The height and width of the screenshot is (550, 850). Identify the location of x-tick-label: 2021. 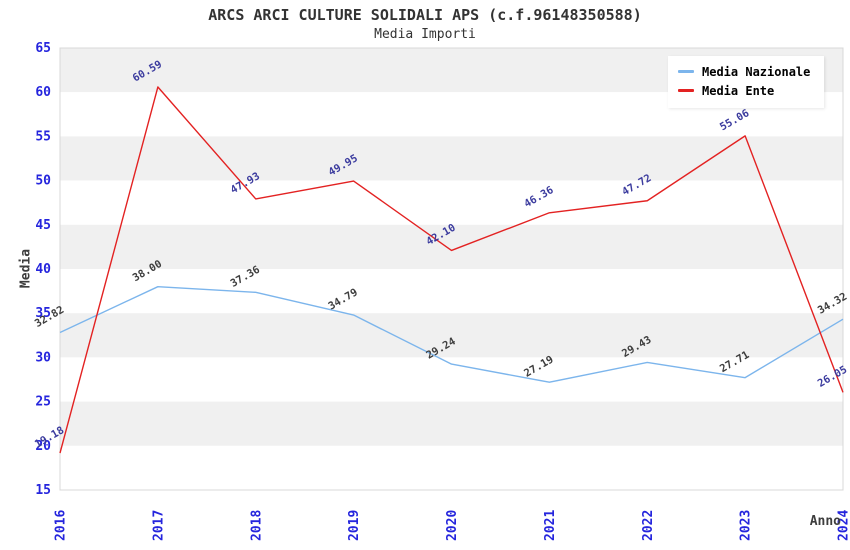
(550, 525).